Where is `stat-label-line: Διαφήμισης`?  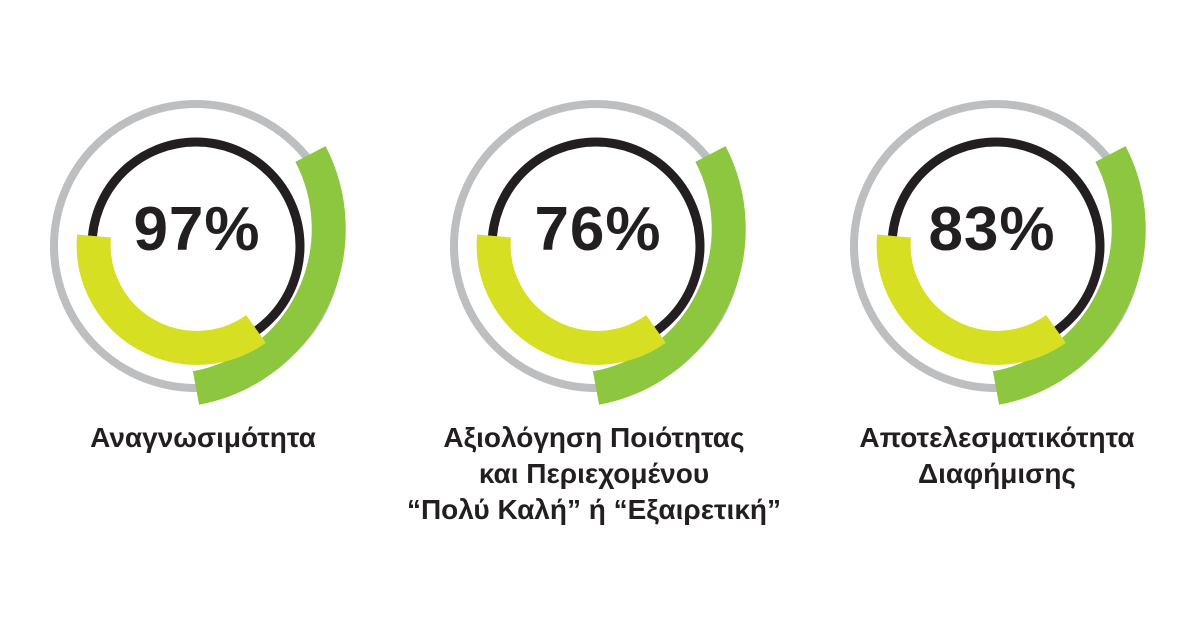 stat-label-line: Διαφήμισης is located at coordinates (997, 473).